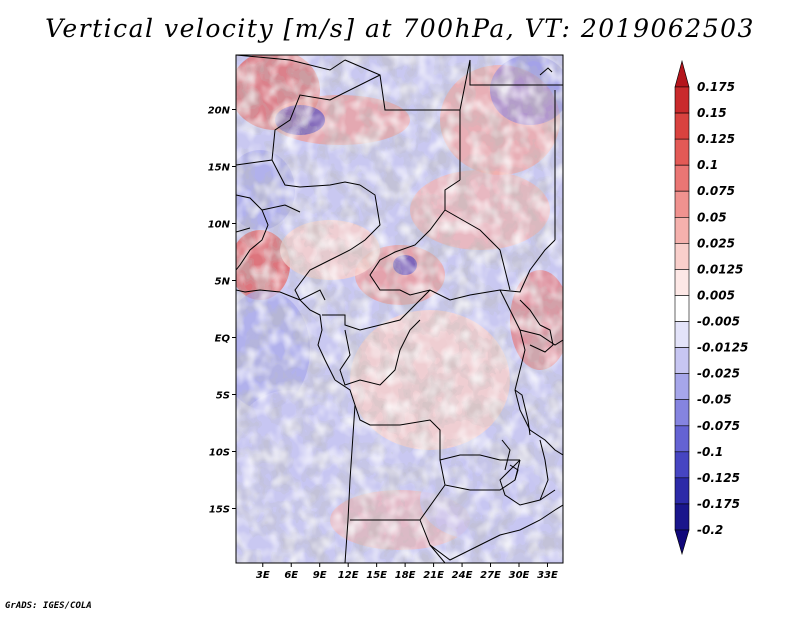 This screenshot has height=618, width=800. I want to click on colorbar-label: -0.175, so click(718, 504).